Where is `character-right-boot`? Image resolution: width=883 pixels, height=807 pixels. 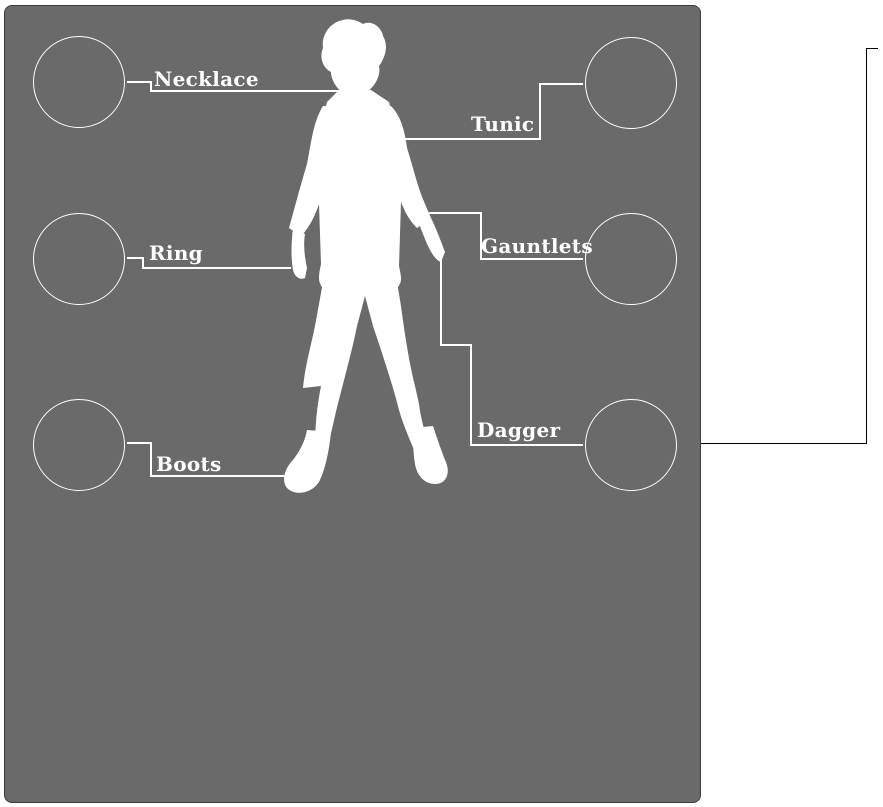
character-right-boot is located at coordinates (430, 455).